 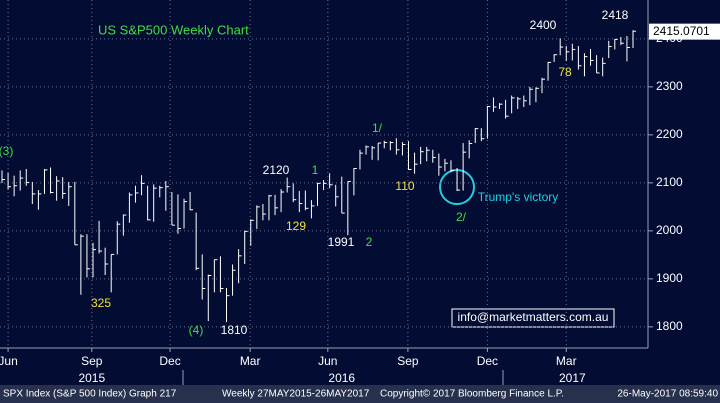 What do you see at coordinates (276, 170) in the screenshot?
I see `annotation: 2120` at bounding box center [276, 170].